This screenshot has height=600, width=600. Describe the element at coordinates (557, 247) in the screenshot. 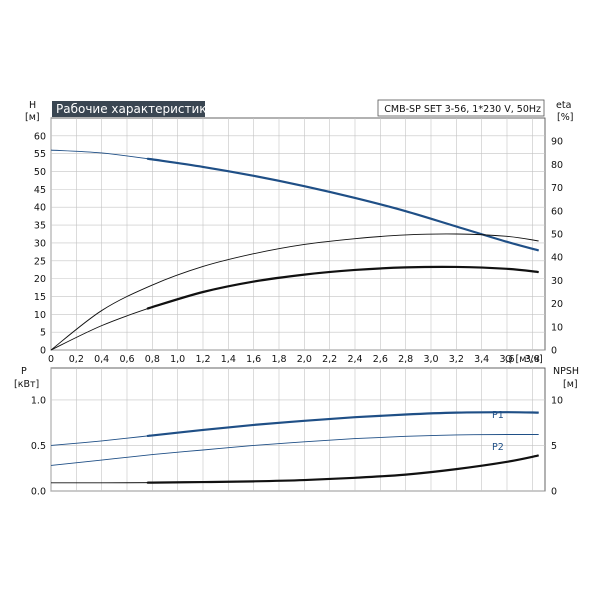

I see `top-y-right-tick-labels: 0 10 20 30 40 50 60 70 80 90` at that location.